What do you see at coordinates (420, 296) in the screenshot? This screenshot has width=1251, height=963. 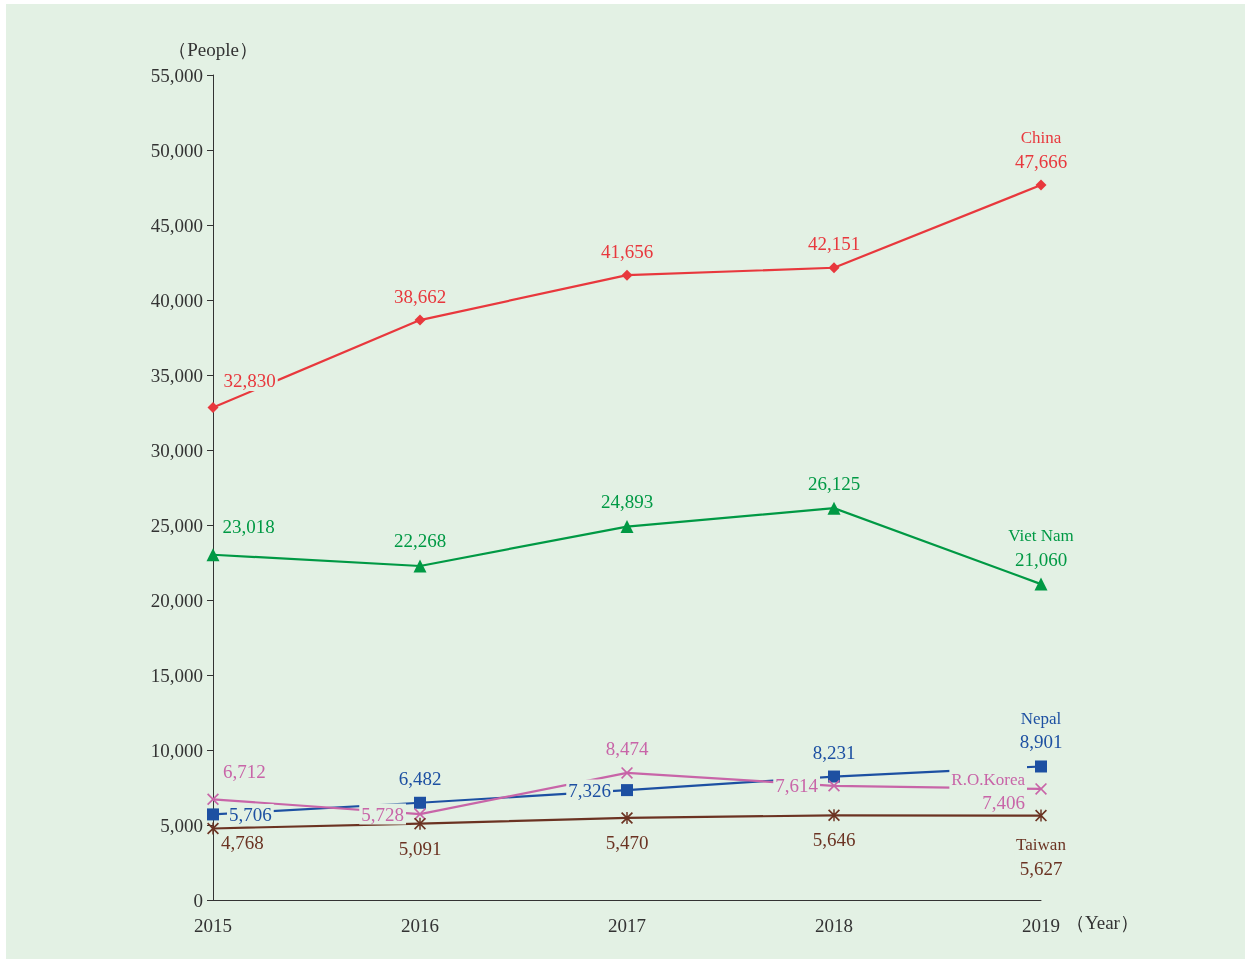 I see `data-label: 38,662` at bounding box center [420, 296].